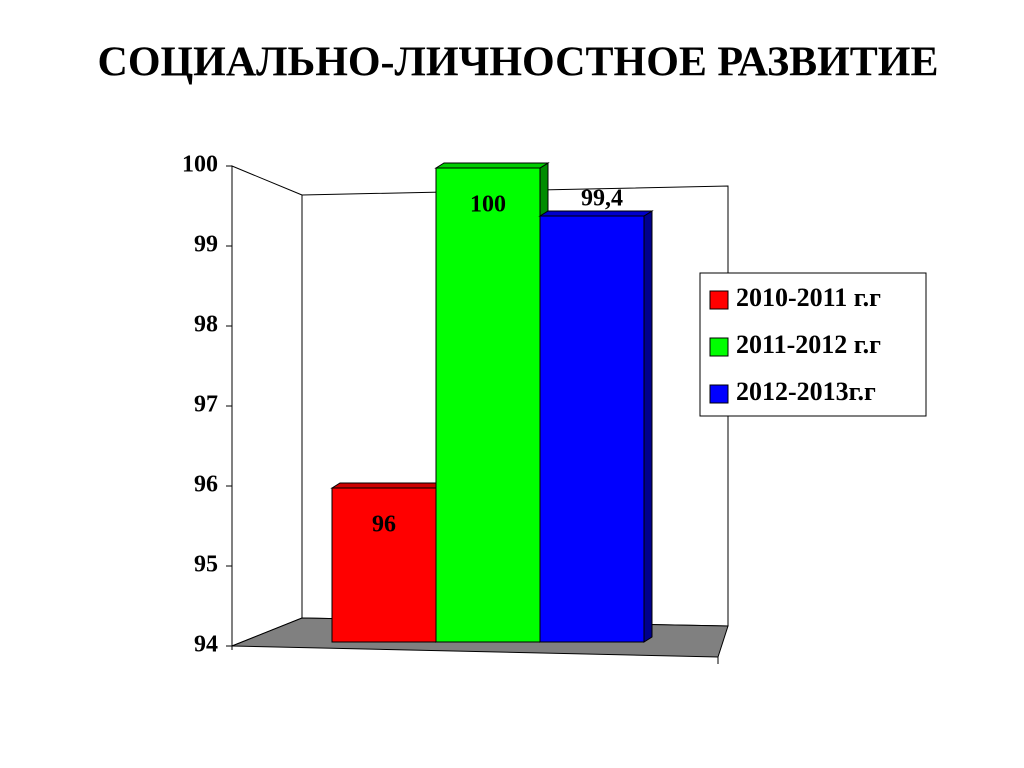 The image size is (1024, 768). I want to click on chart-title: СОЦИАЛЬНО-ЛИЧНОСТНОЕ РАЗВИТИЕ, so click(517, 63).